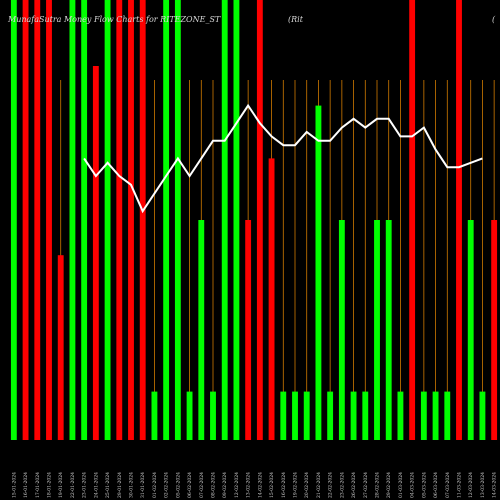 The image size is (500, 500). I want to click on x-tick-label: 11-03-2024, so click(460, 485).